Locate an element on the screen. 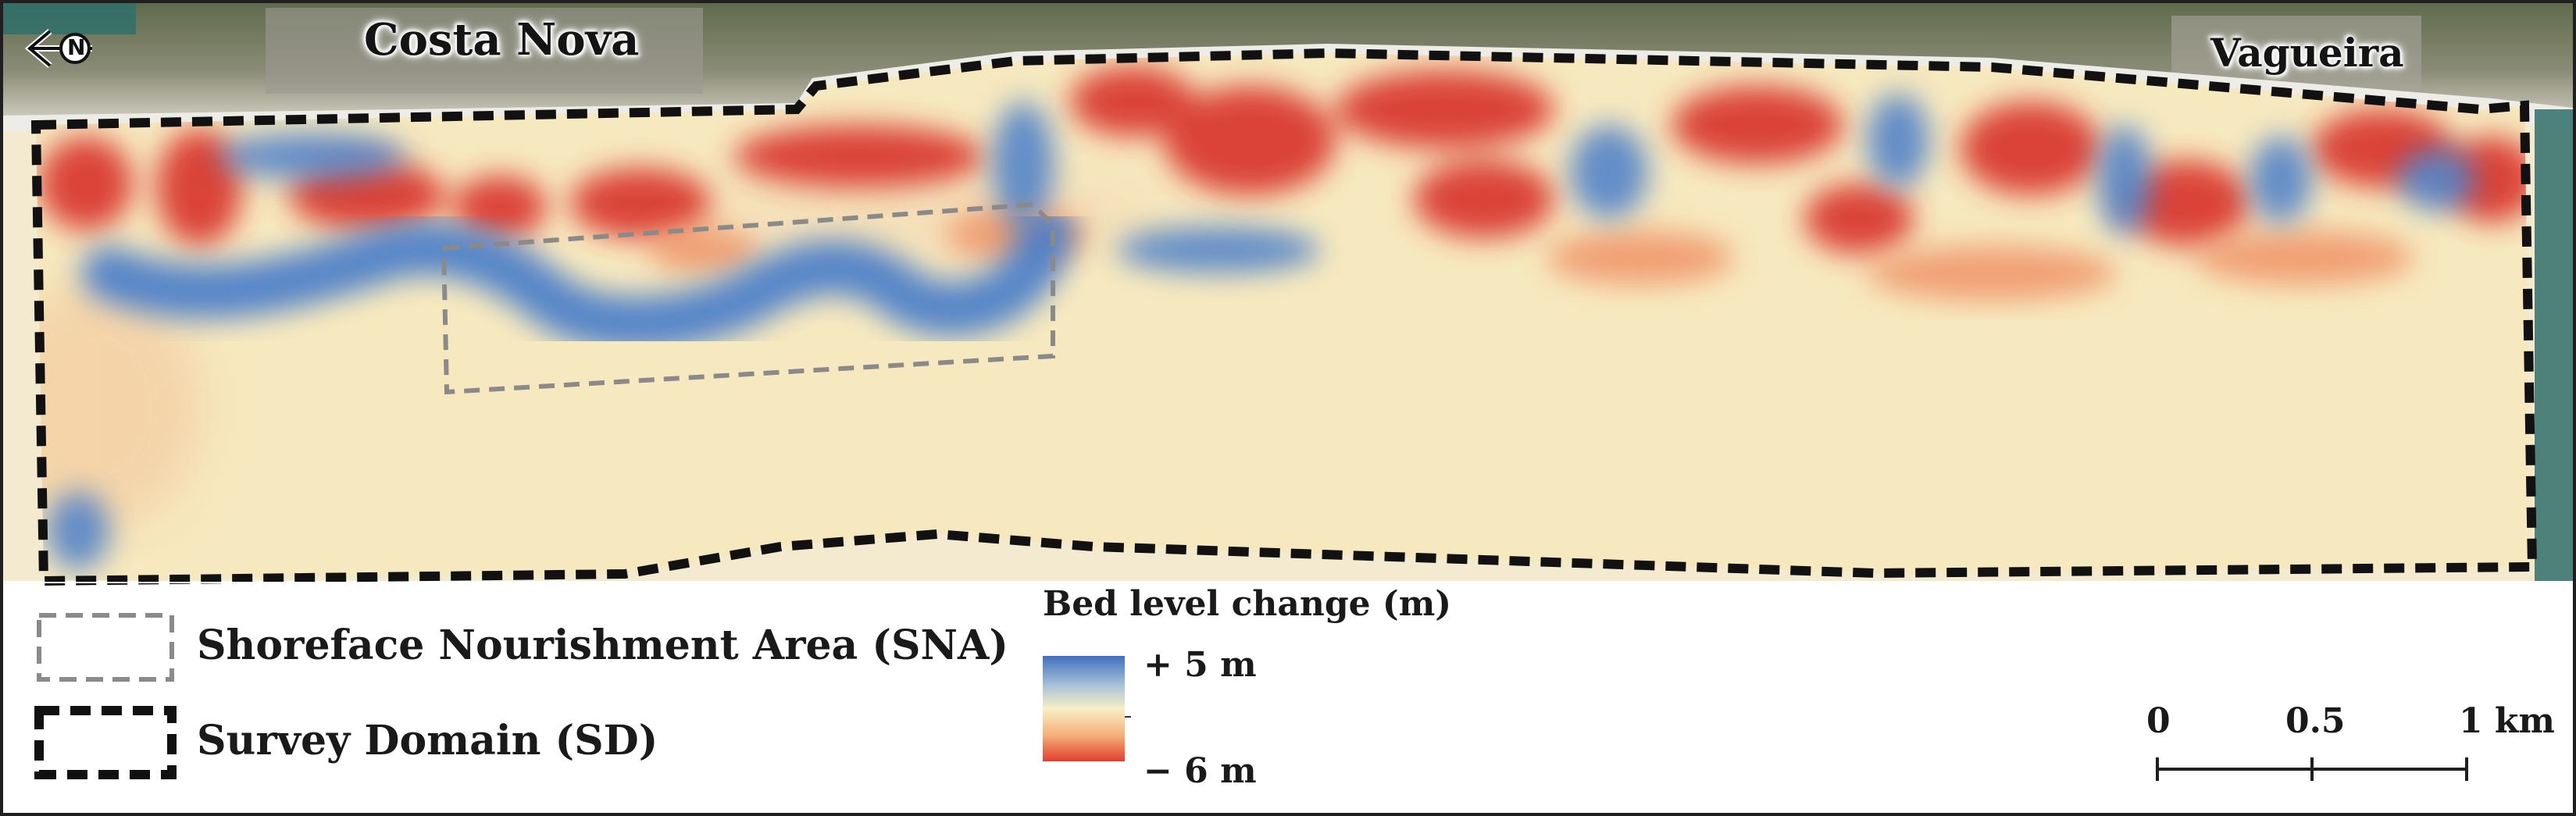 The width and height of the screenshot is (2576, 816). legend-sd-label: Survey Domain (SD) is located at coordinates (427, 740).